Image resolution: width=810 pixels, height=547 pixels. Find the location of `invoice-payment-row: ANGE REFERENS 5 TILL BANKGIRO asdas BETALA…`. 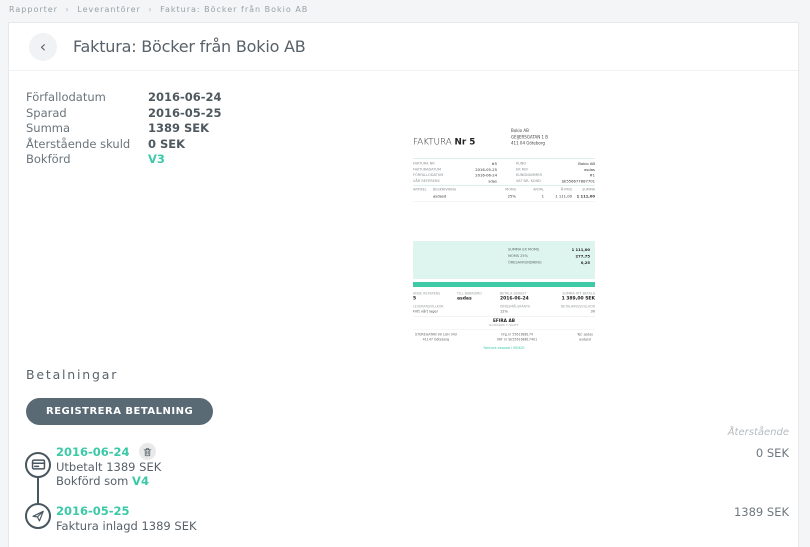

invoice-payment-row: ANGE REFERENS 5 TILL BANKGIRO asdas BETALA… is located at coordinates (504, 296).